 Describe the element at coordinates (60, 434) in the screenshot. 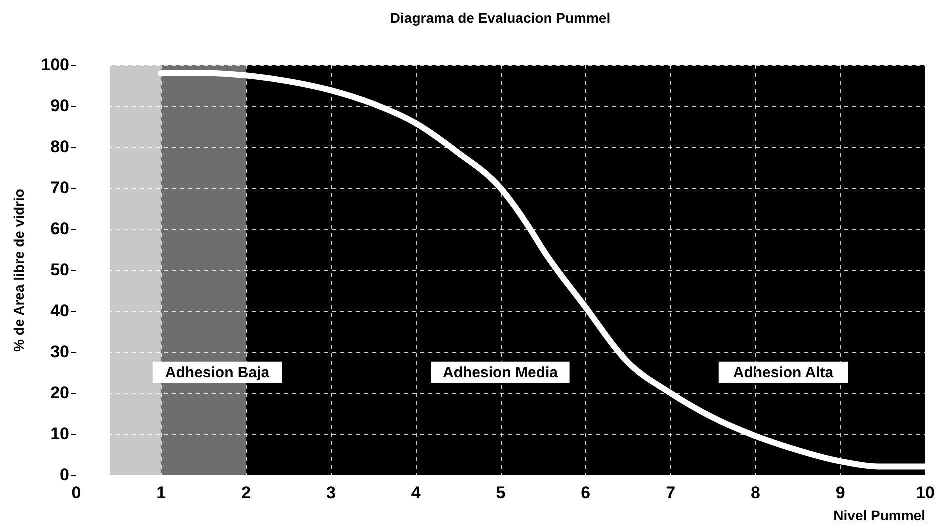

I see `y-tick-label: 10` at that location.